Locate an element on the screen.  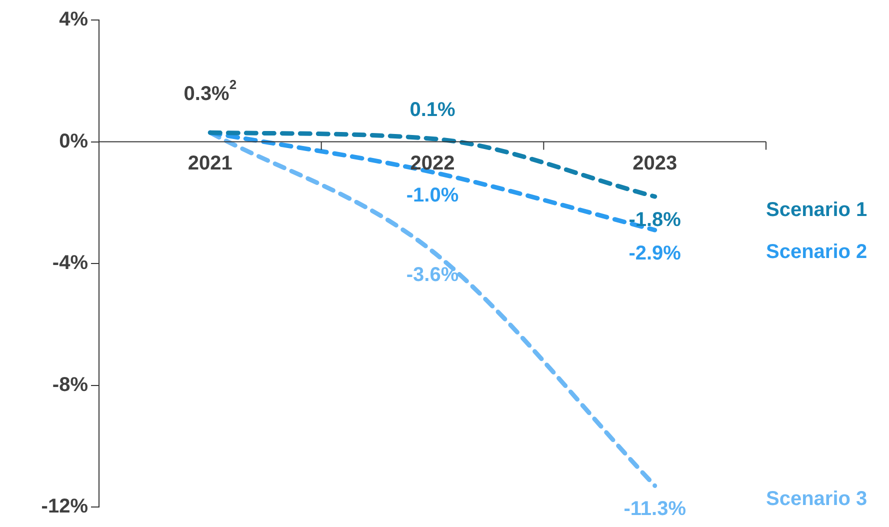
data-label: -2.9% is located at coordinates (655, 253).